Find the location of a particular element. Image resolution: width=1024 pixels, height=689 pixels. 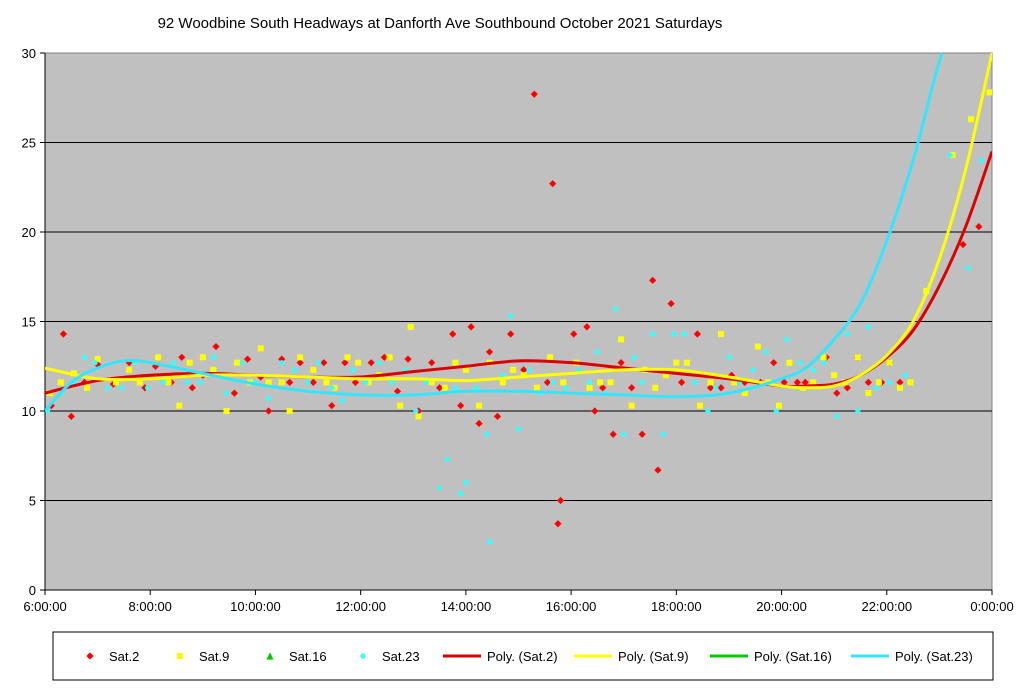

x-tick-label: 16:00:00 is located at coordinates (571, 606).